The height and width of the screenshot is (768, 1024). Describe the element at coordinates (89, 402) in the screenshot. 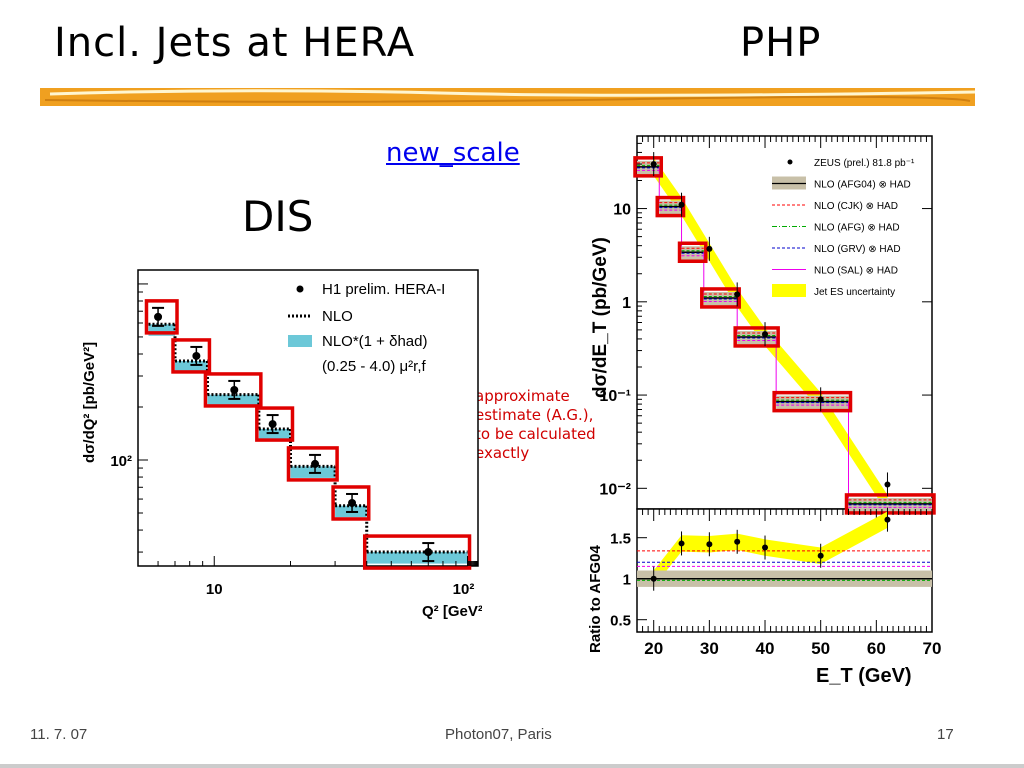

I see `dis-y-axis-label: dσ/dQ² [pb/GeV²]` at that location.